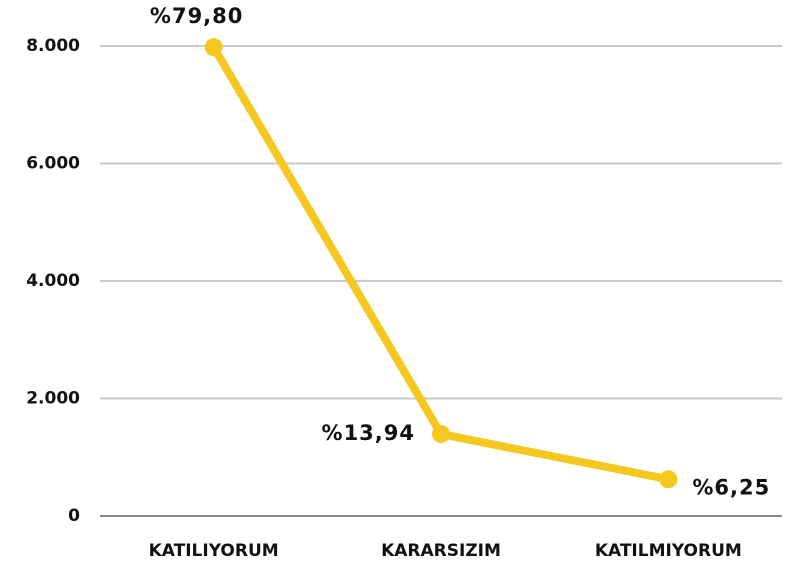  I want to click on y-tick-label: 8.000, so click(53, 46).